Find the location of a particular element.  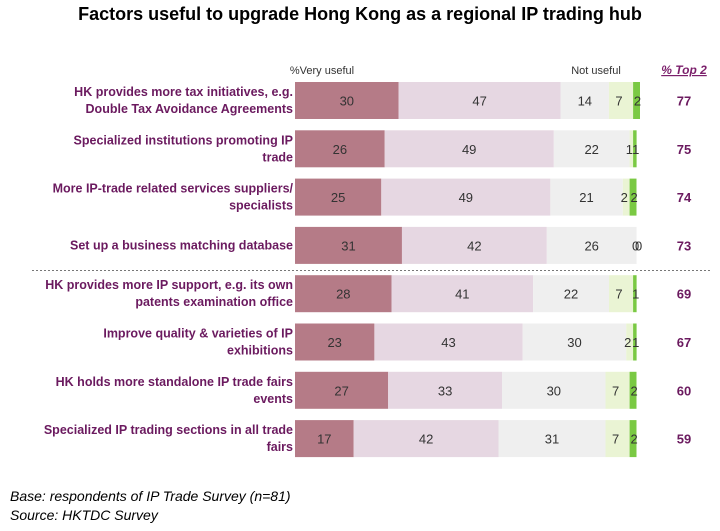

data-label: 17 is located at coordinates (324, 439).